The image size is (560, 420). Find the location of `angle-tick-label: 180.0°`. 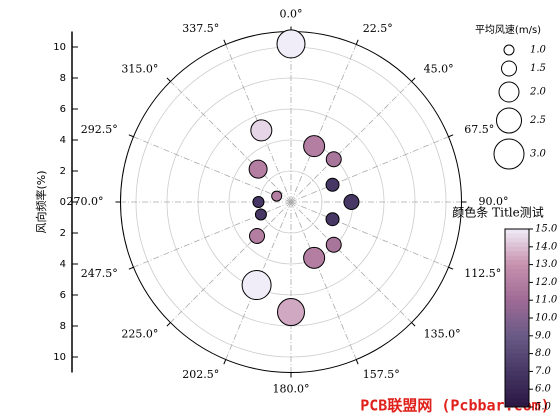

angle-tick-label: 180.0° is located at coordinates (291, 389).